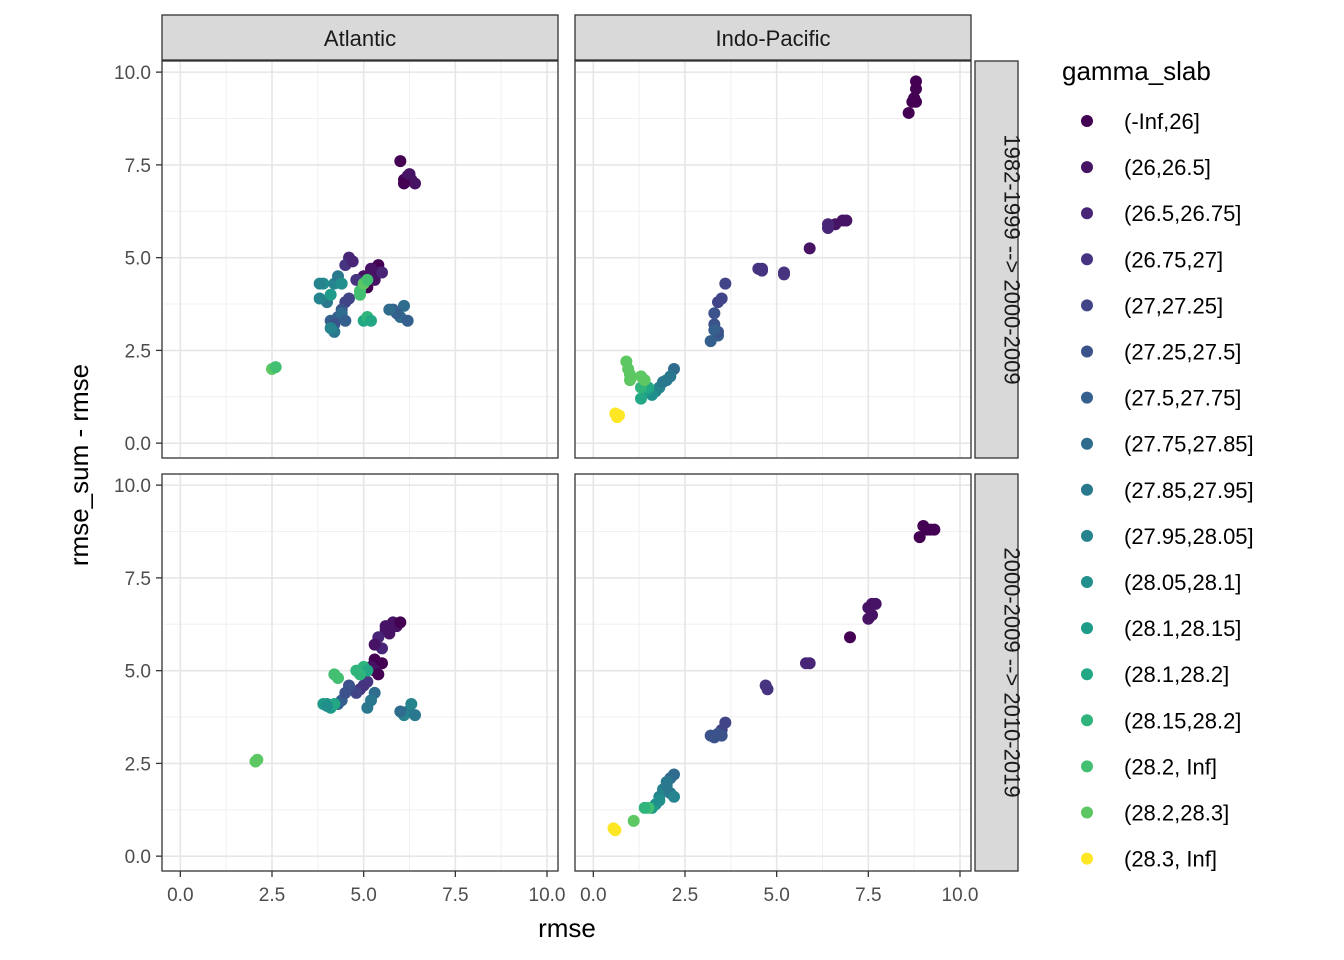 This screenshot has width=1344, height=960. What do you see at coordinates (1182, 352) in the screenshot?
I see `legend-label: (27.25,27.5]` at bounding box center [1182, 352].